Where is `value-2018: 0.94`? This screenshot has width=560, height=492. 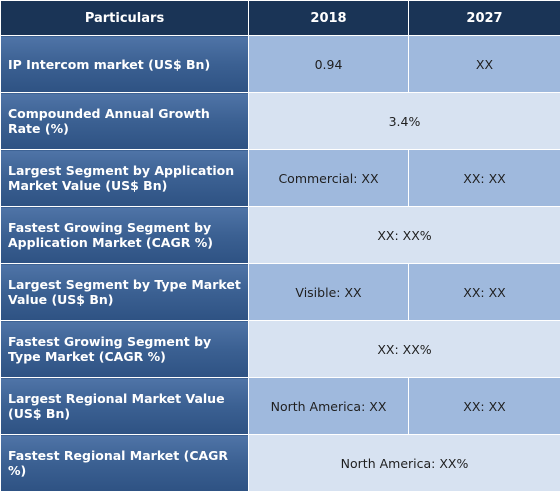 value-2018: 0.94 is located at coordinates (329, 64).